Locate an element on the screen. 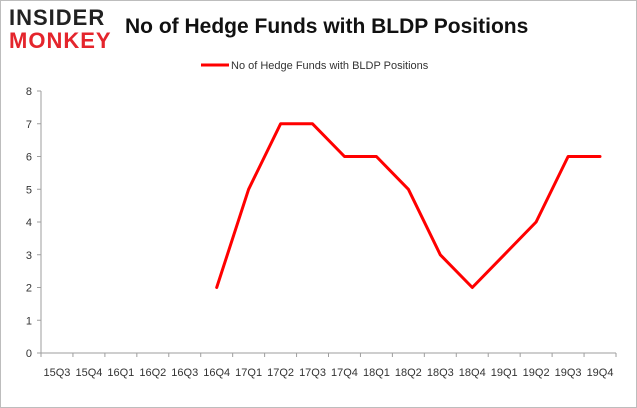 The height and width of the screenshot is (408, 637). logo-line-2: MONKEY is located at coordinates (60, 40).